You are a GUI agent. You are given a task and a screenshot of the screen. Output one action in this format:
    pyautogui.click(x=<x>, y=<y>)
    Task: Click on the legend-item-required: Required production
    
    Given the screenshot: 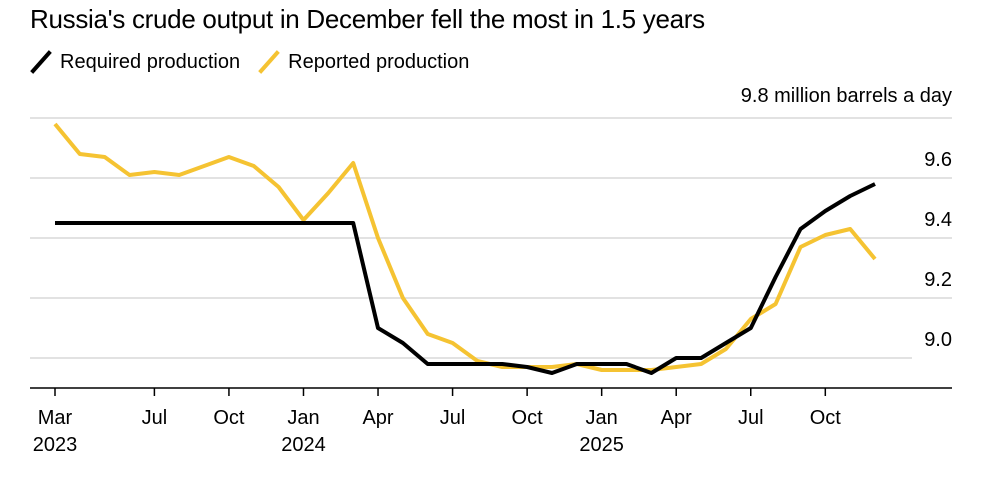 What is the action you would take?
    pyautogui.click(x=135, y=62)
    